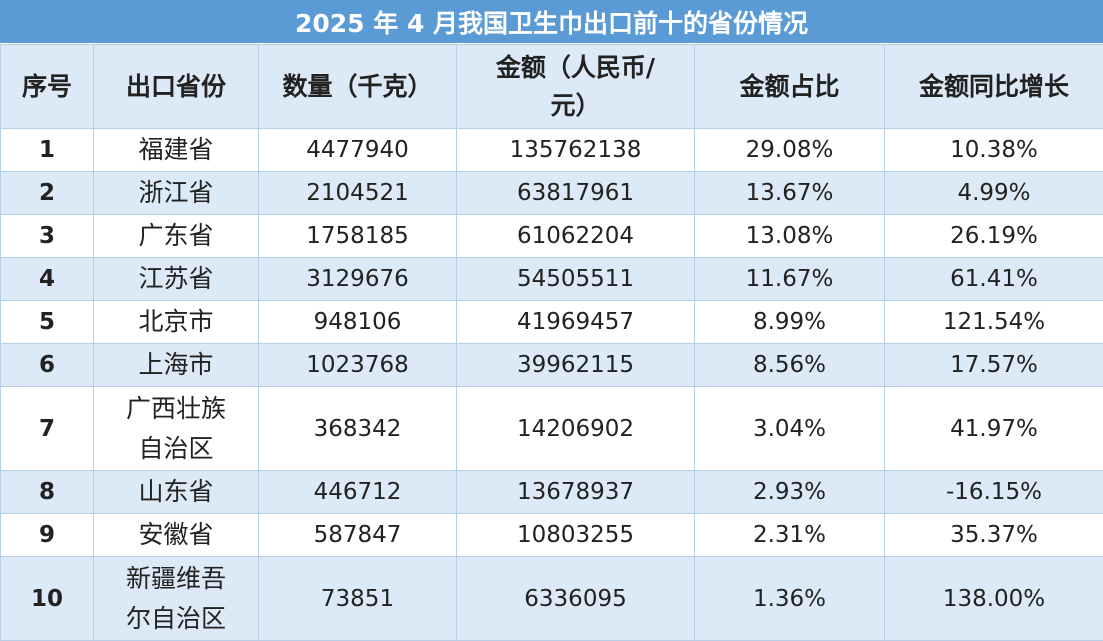 The height and width of the screenshot is (641, 1103). What do you see at coordinates (176, 535) in the screenshot?
I see `cell-province: 安徽省` at bounding box center [176, 535].